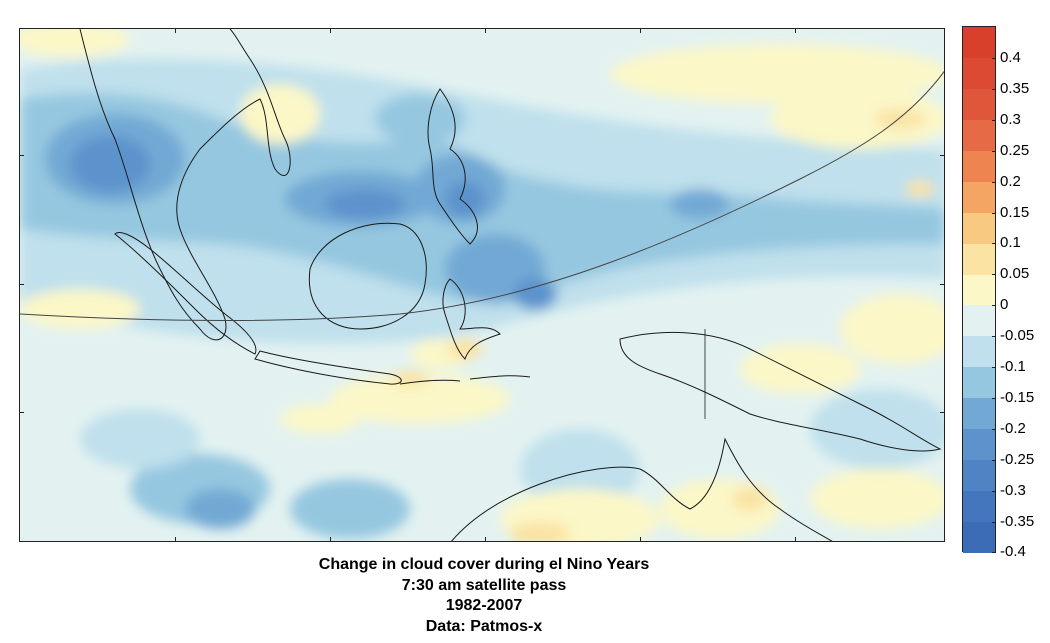  I want to click on caption-years: 1982-2007, so click(484, 605).